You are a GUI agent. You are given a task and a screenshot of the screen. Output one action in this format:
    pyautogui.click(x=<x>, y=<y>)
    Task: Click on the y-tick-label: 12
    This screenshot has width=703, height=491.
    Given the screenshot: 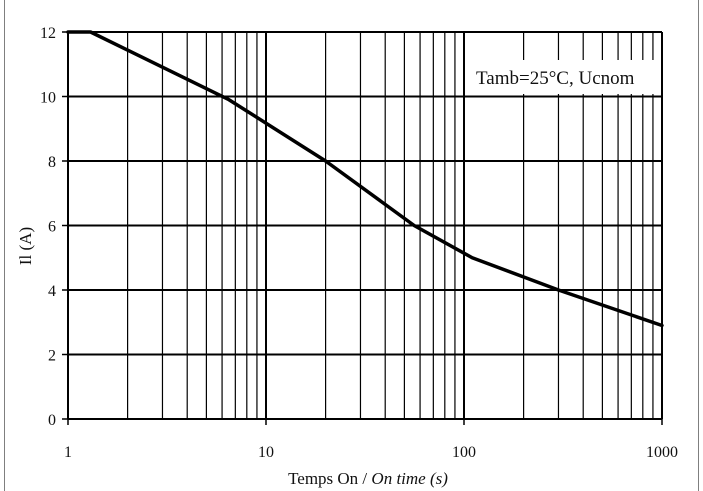 What is the action you would take?
    pyautogui.click(x=48, y=33)
    